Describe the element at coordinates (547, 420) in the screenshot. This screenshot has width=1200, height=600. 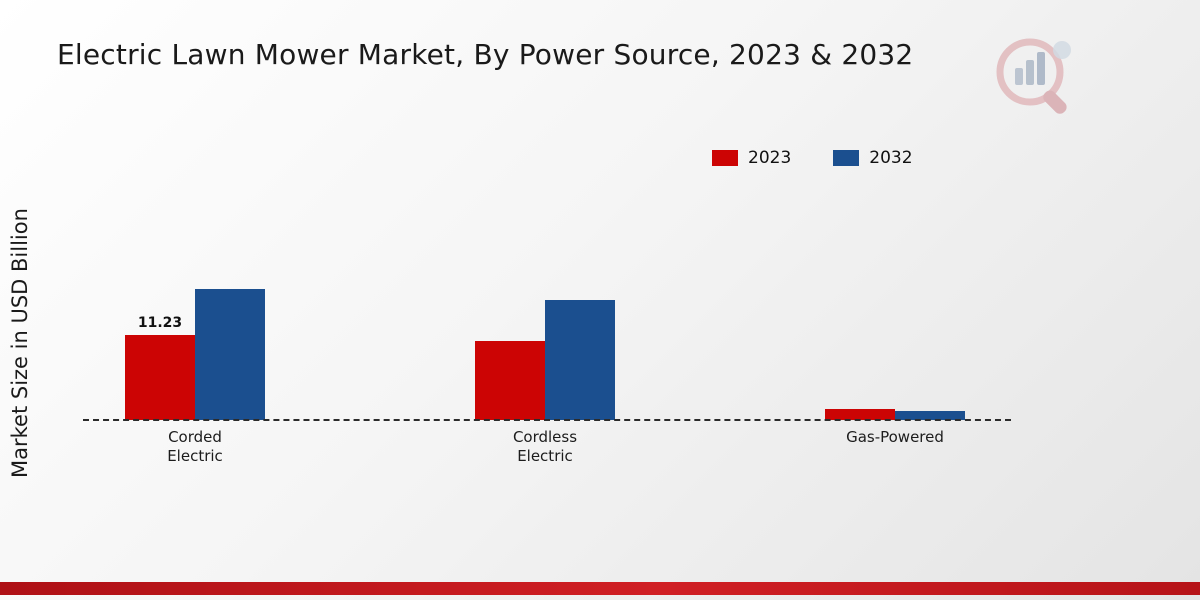
I see `x-axis-baseline` at that location.